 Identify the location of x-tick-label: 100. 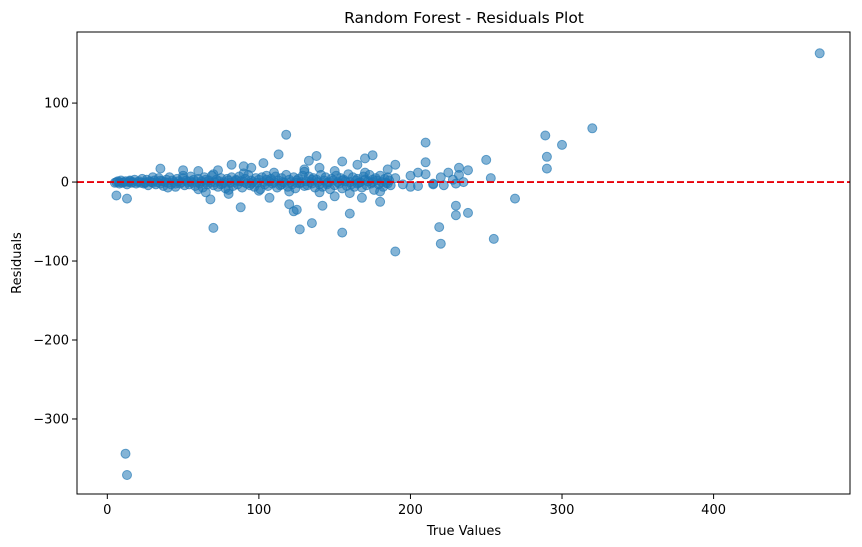
(258, 510).